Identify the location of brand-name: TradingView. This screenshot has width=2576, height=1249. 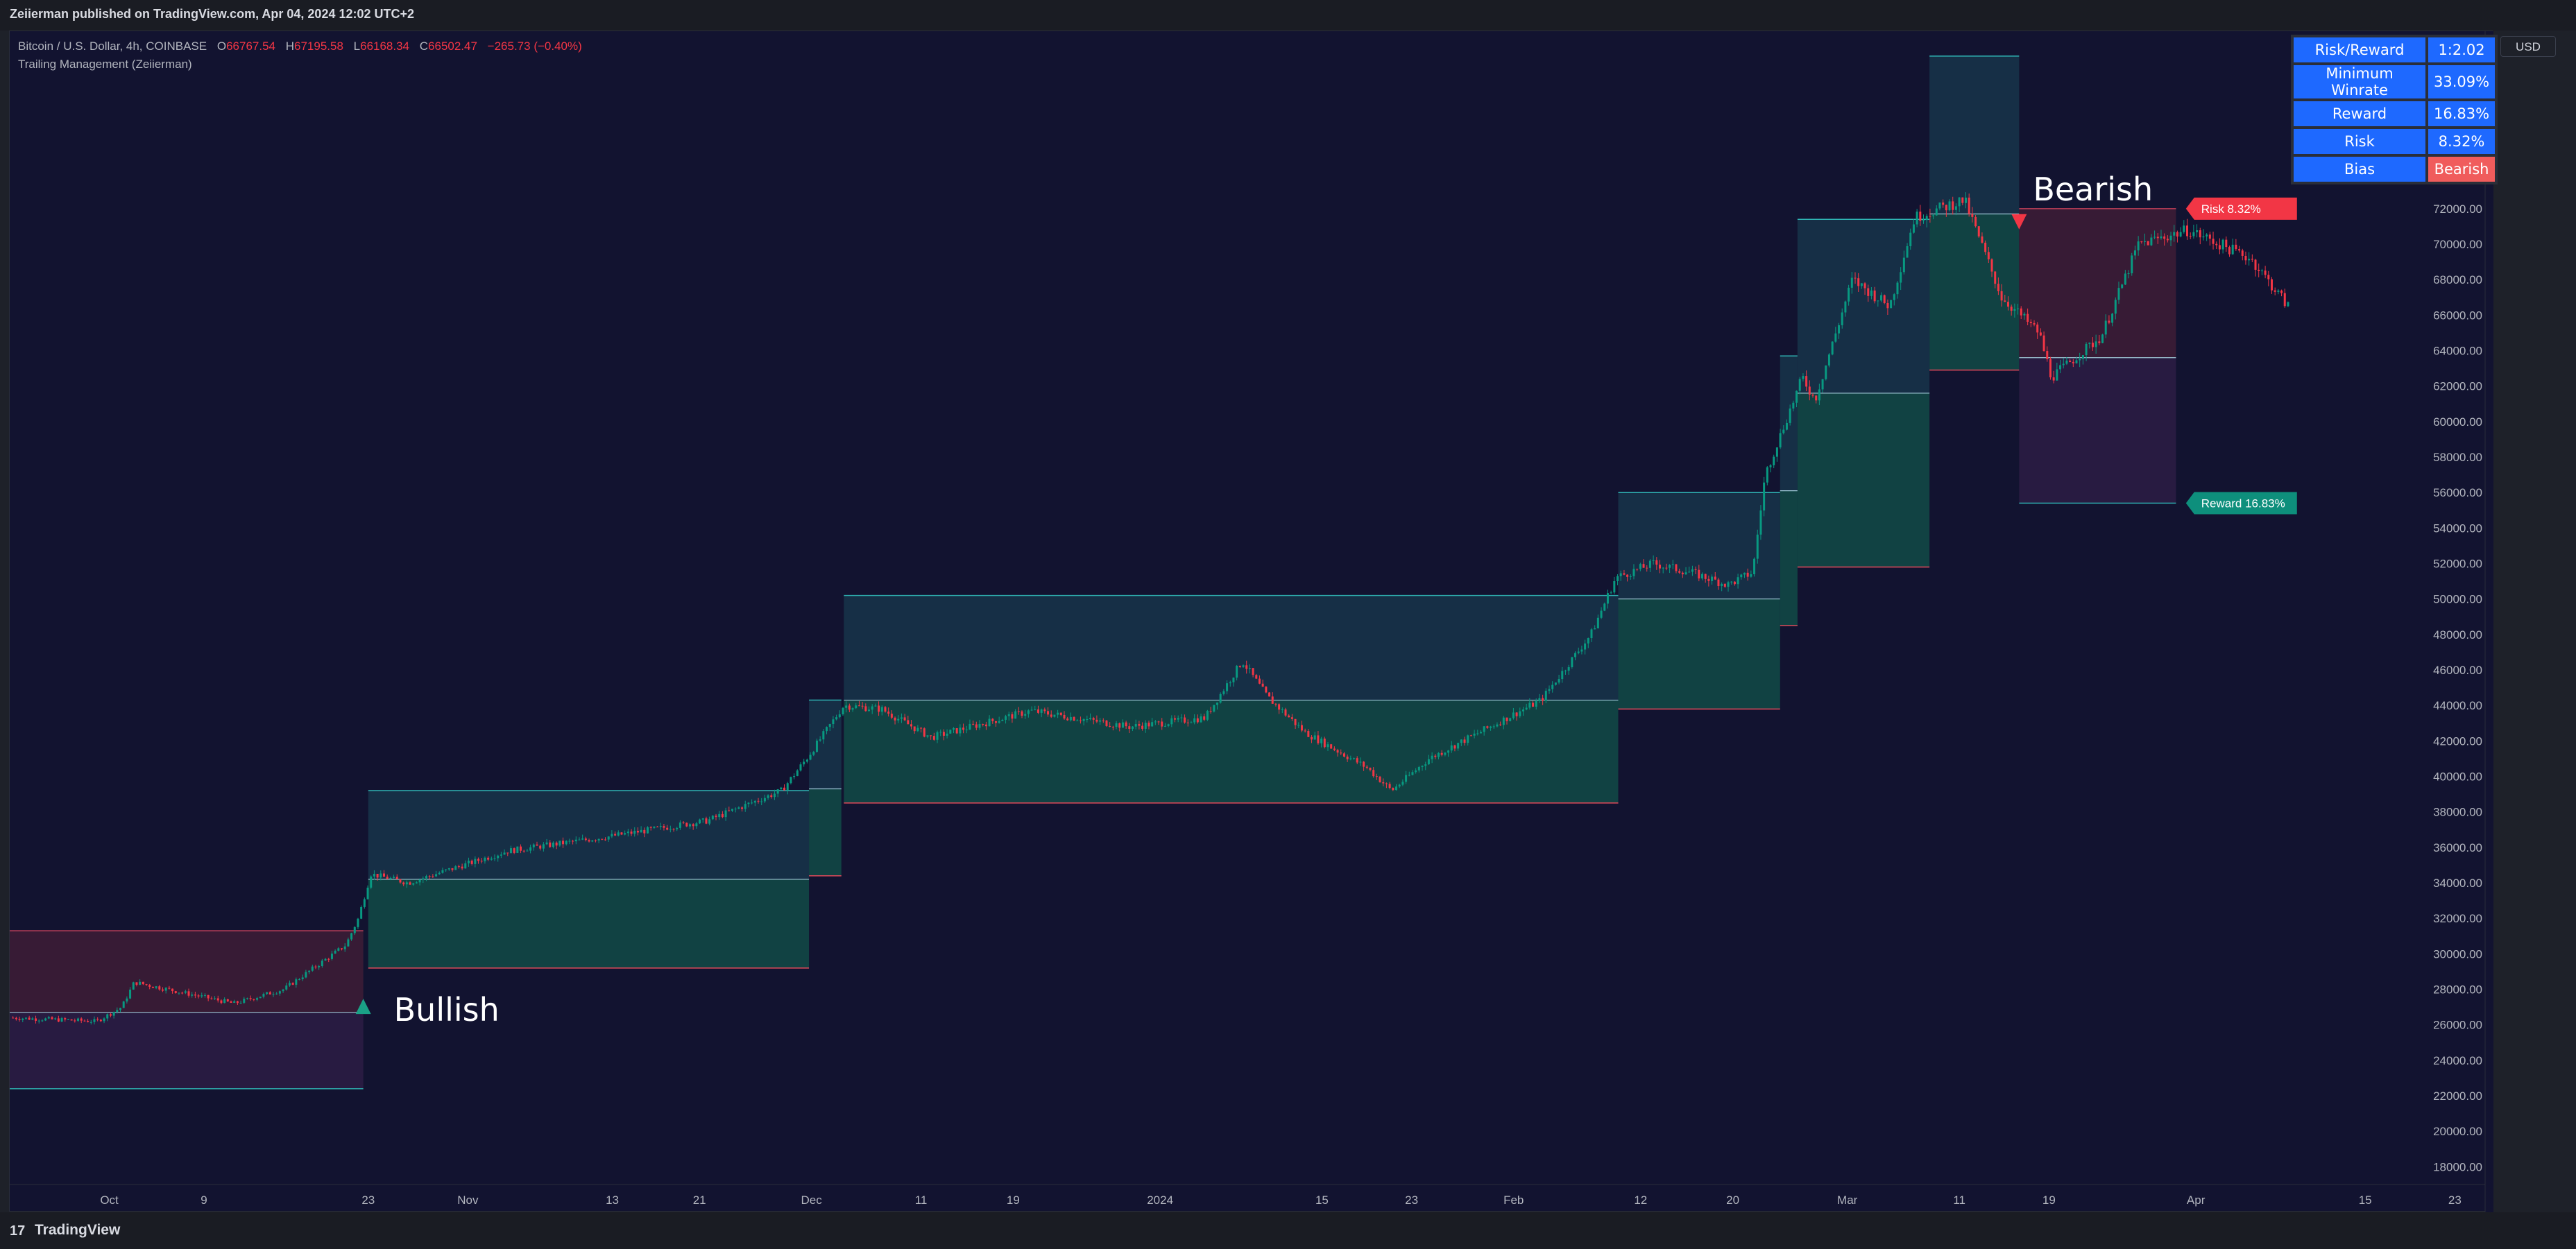
(78, 1230).